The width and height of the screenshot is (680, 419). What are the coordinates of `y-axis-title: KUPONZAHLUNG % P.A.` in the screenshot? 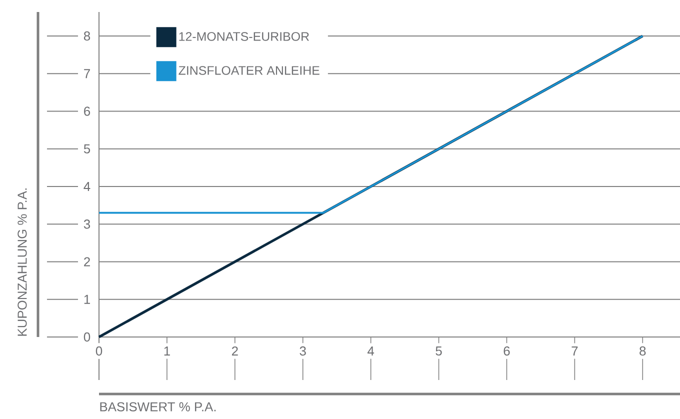 It's located at (22, 262).